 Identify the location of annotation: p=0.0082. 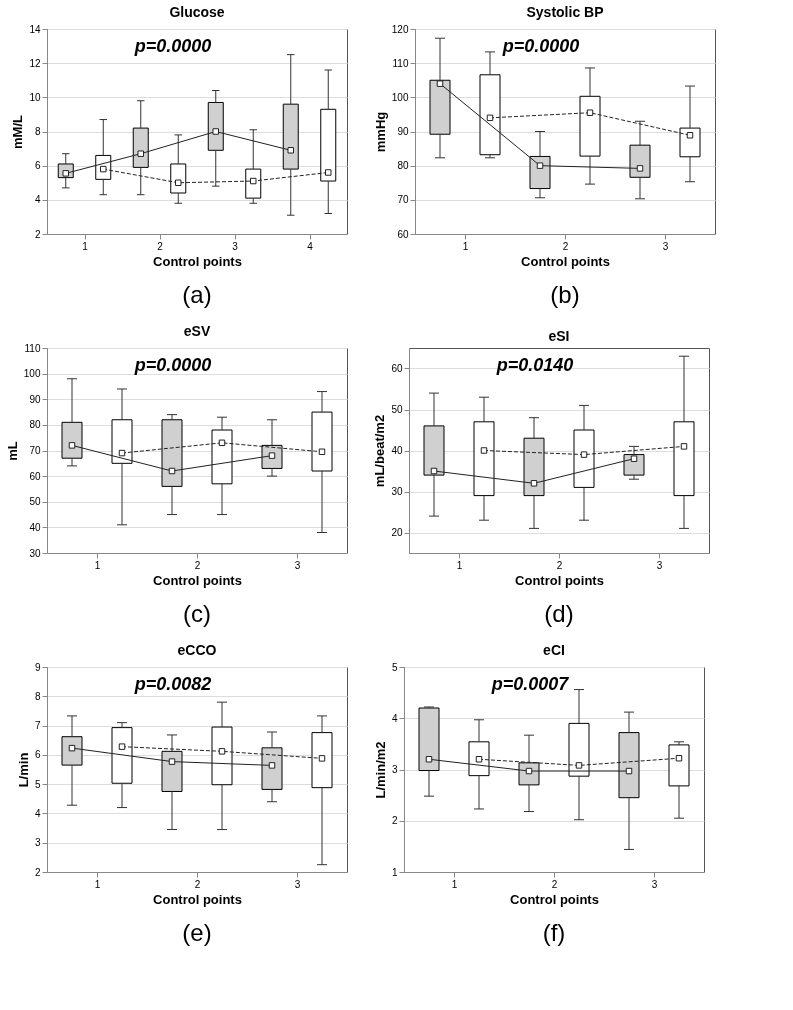
(172, 684).